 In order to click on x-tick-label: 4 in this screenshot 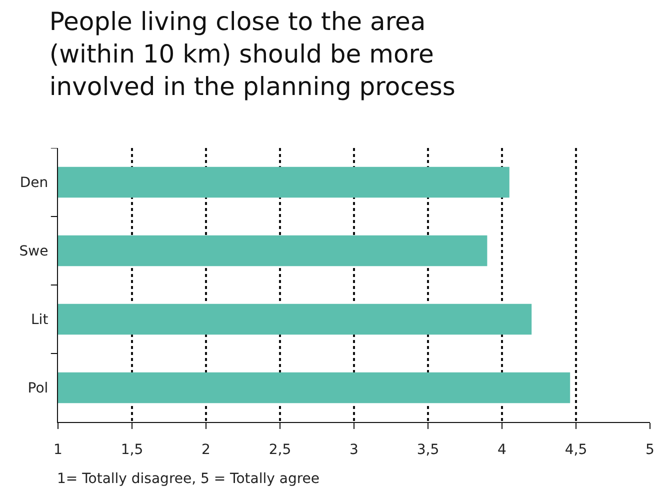, I will do `click(502, 450)`.